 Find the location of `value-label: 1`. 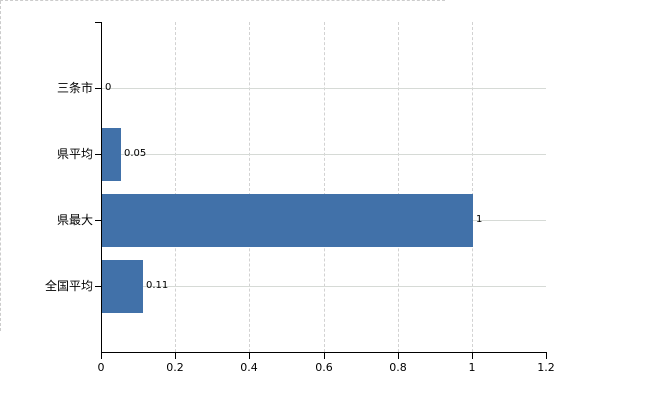

value-label: 1 is located at coordinates (479, 219).